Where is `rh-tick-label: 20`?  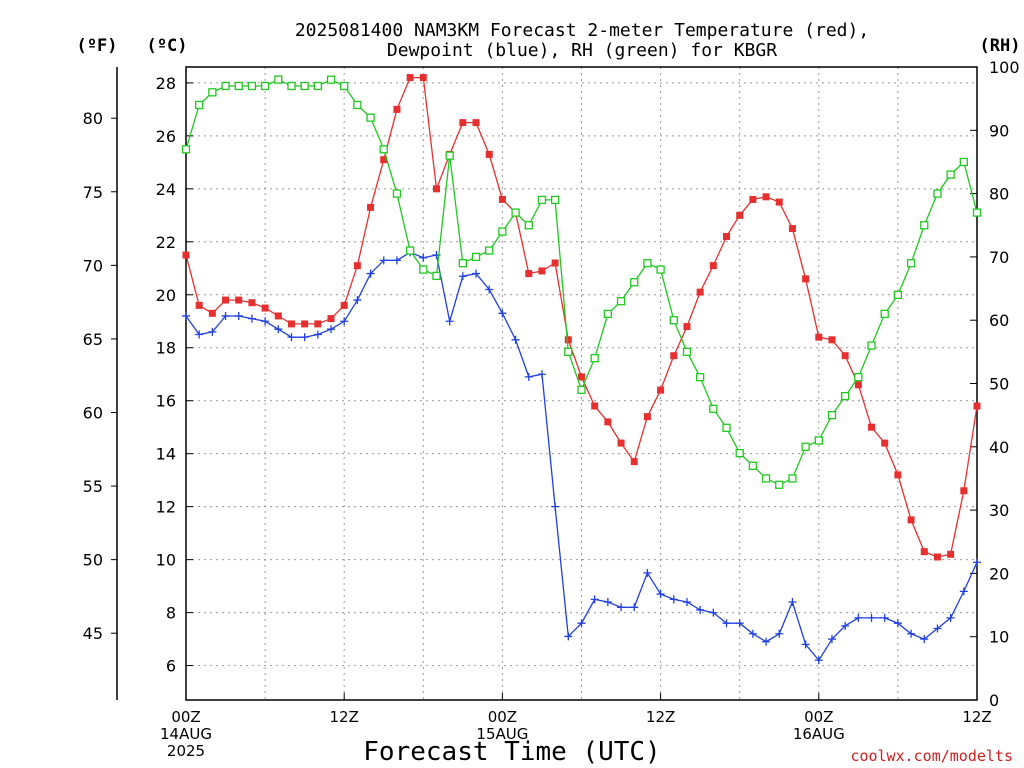 rh-tick-label: 20 is located at coordinates (999, 573).